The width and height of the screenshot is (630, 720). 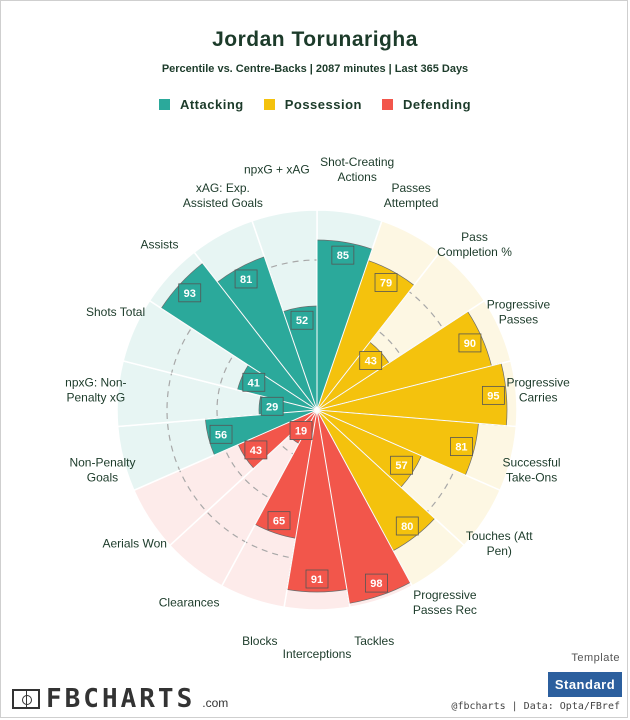 I want to click on metric-label-line: Passes Rec, so click(x=445, y=610).